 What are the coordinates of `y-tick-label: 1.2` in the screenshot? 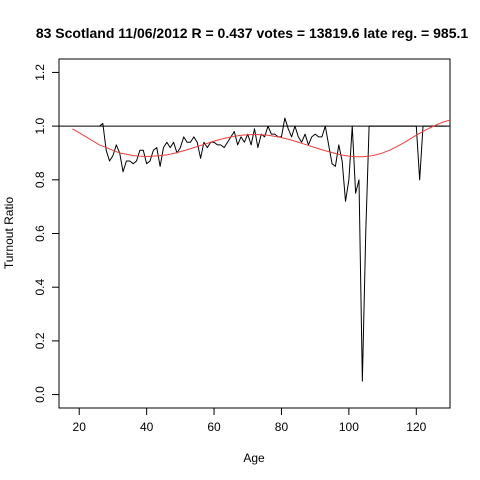 It's located at (40, 72).